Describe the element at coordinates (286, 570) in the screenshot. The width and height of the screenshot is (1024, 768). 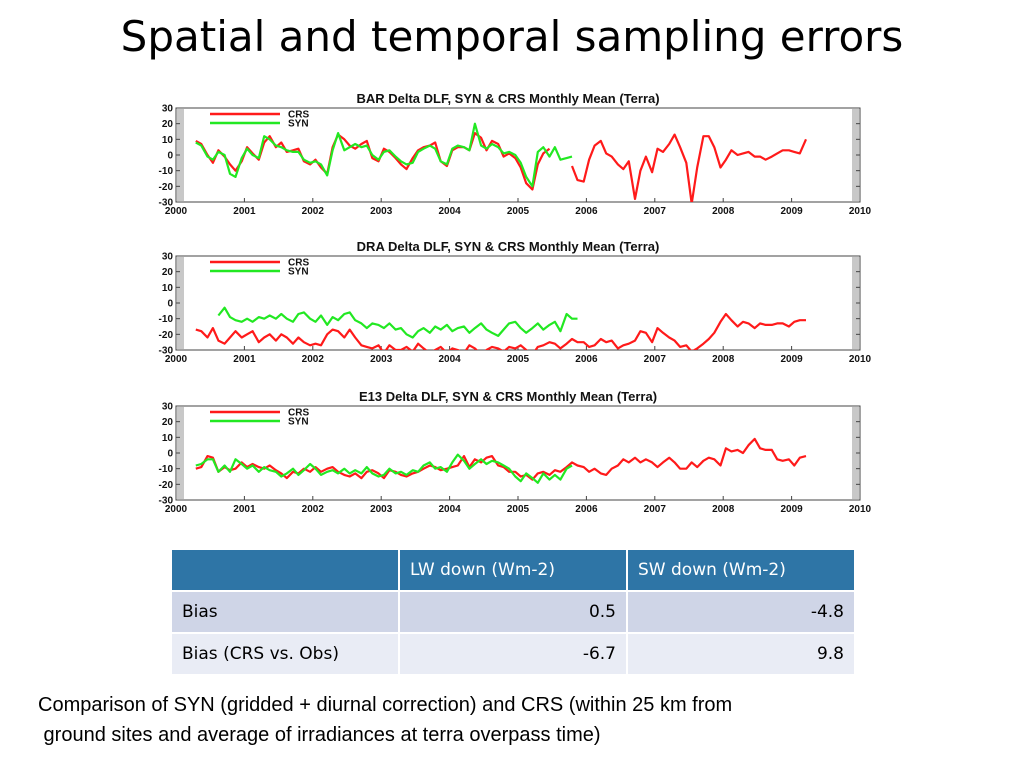
I see `table-header-empty` at that location.